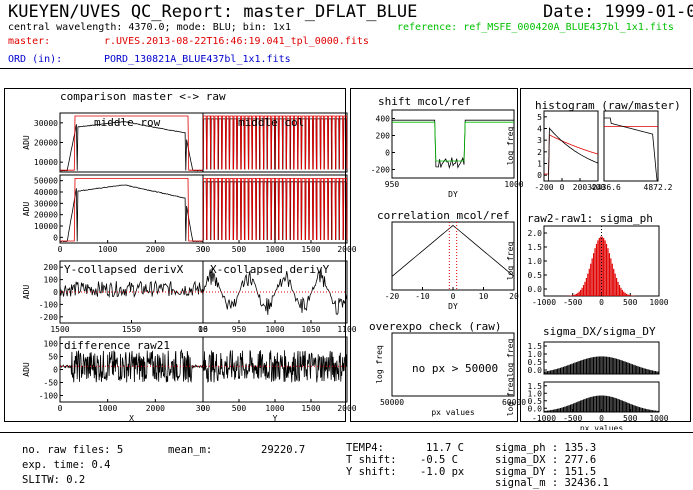 This screenshot has height=490, width=693. Describe the element at coordinates (535, 370) in the screenshot. I see `sigma-dx-ytick-label: 0.0` at that location.